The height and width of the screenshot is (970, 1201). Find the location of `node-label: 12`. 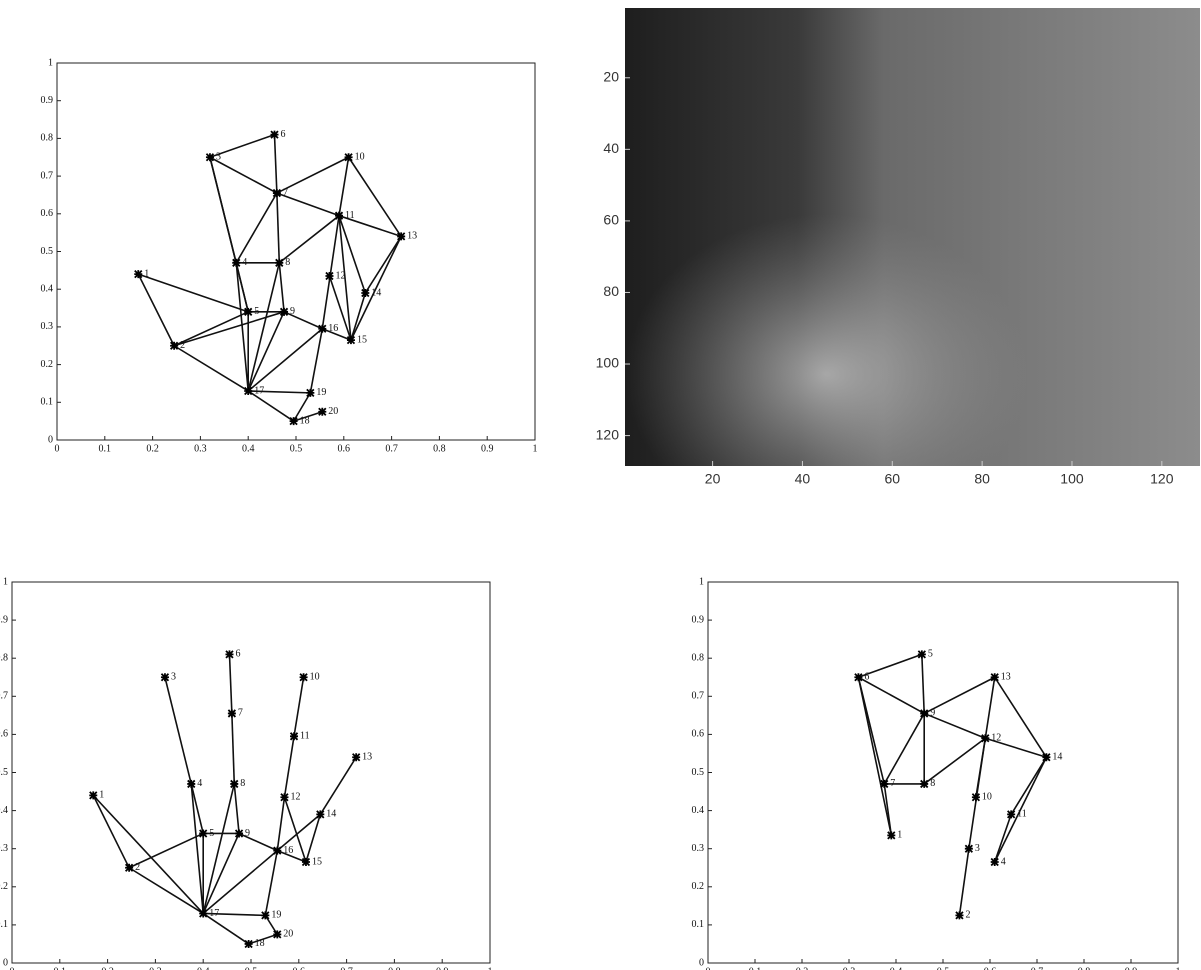

node-label: 12 is located at coordinates (996, 738).